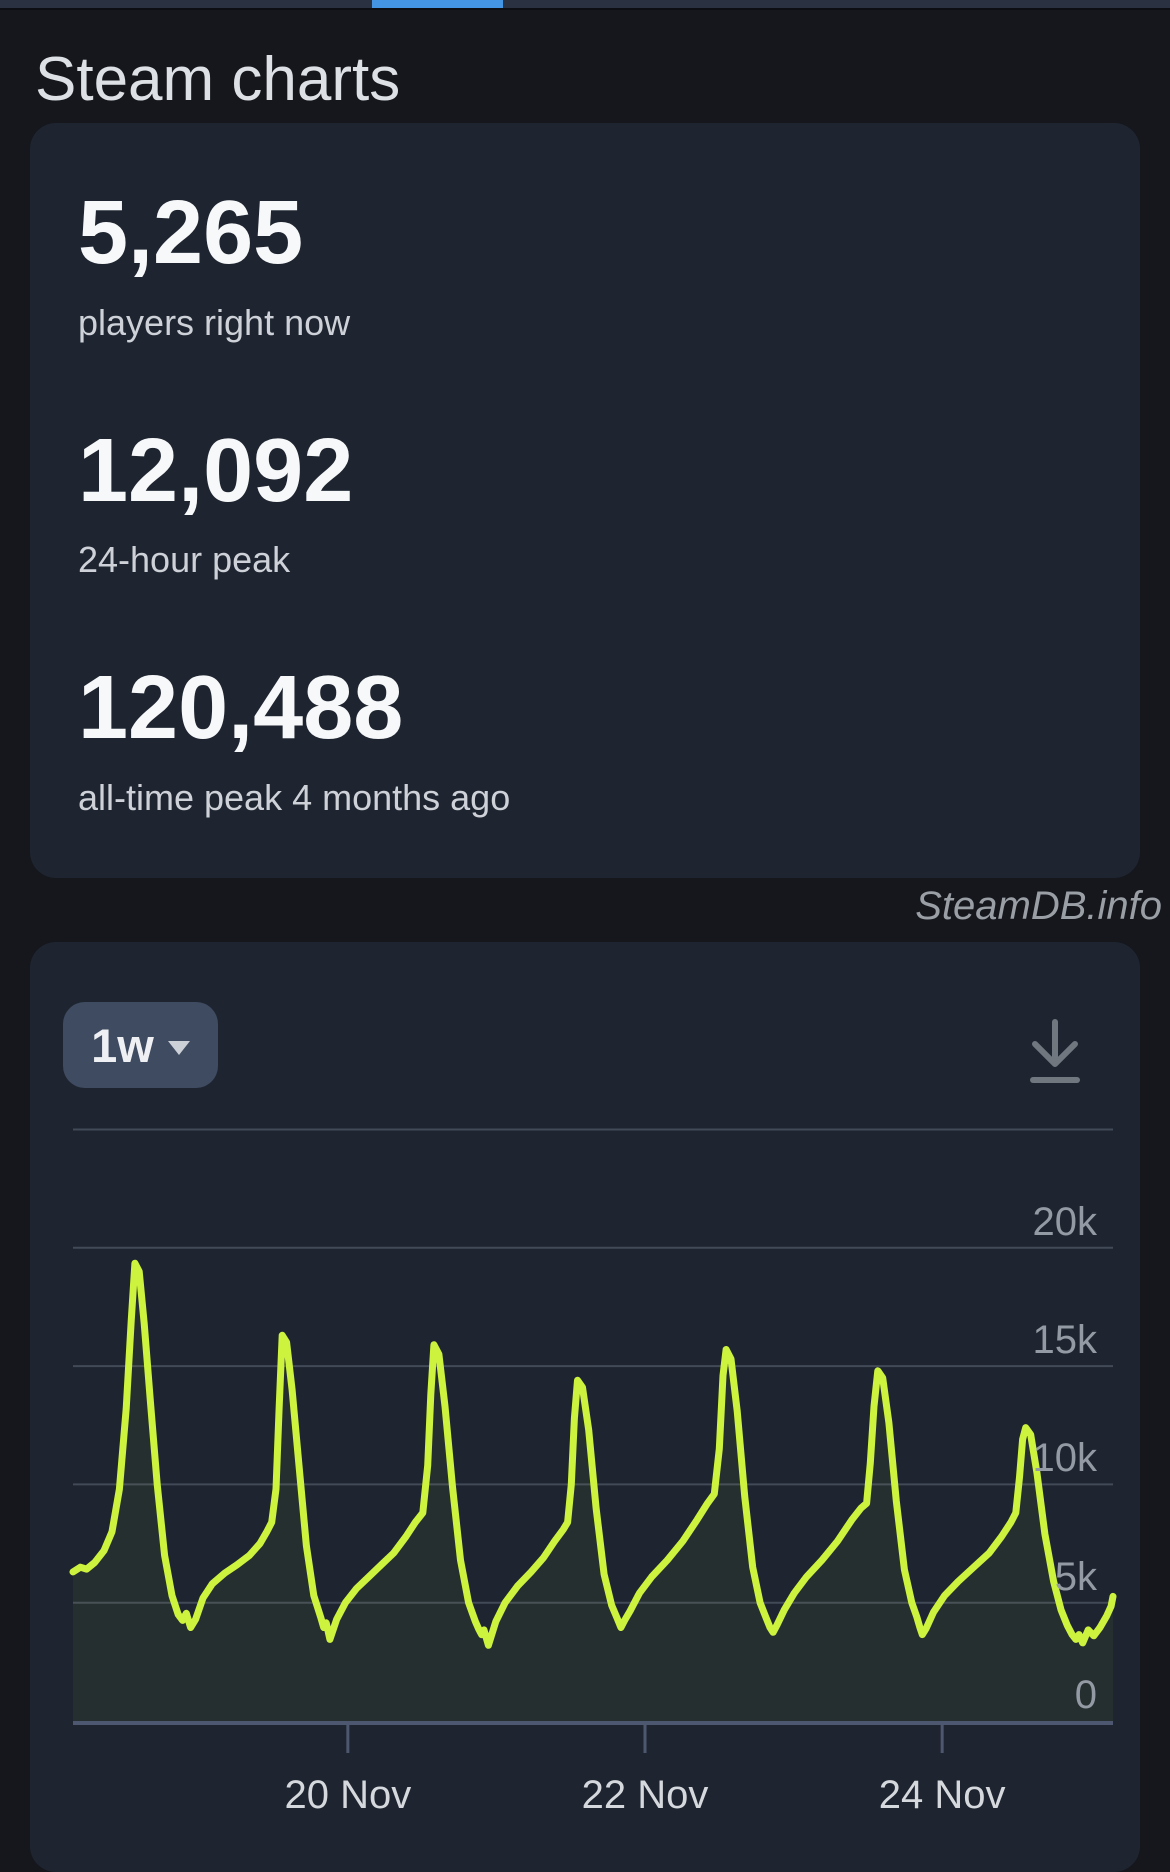  I want to click on y-axis-label-5k: 5k, so click(1075, 1576).